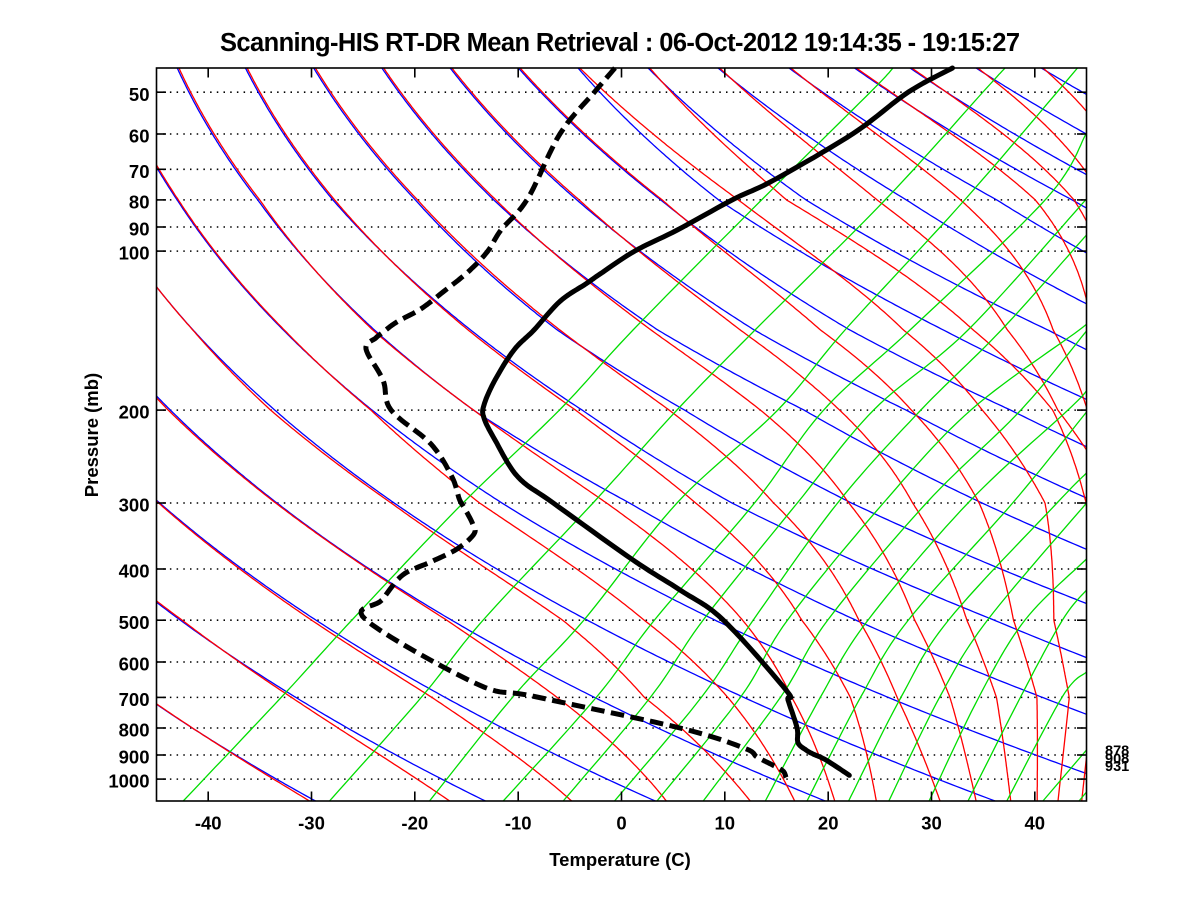 Image resolution: width=1200 pixels, height=905 pixels. I want to click on svg-text: 300, so click(134, 505).